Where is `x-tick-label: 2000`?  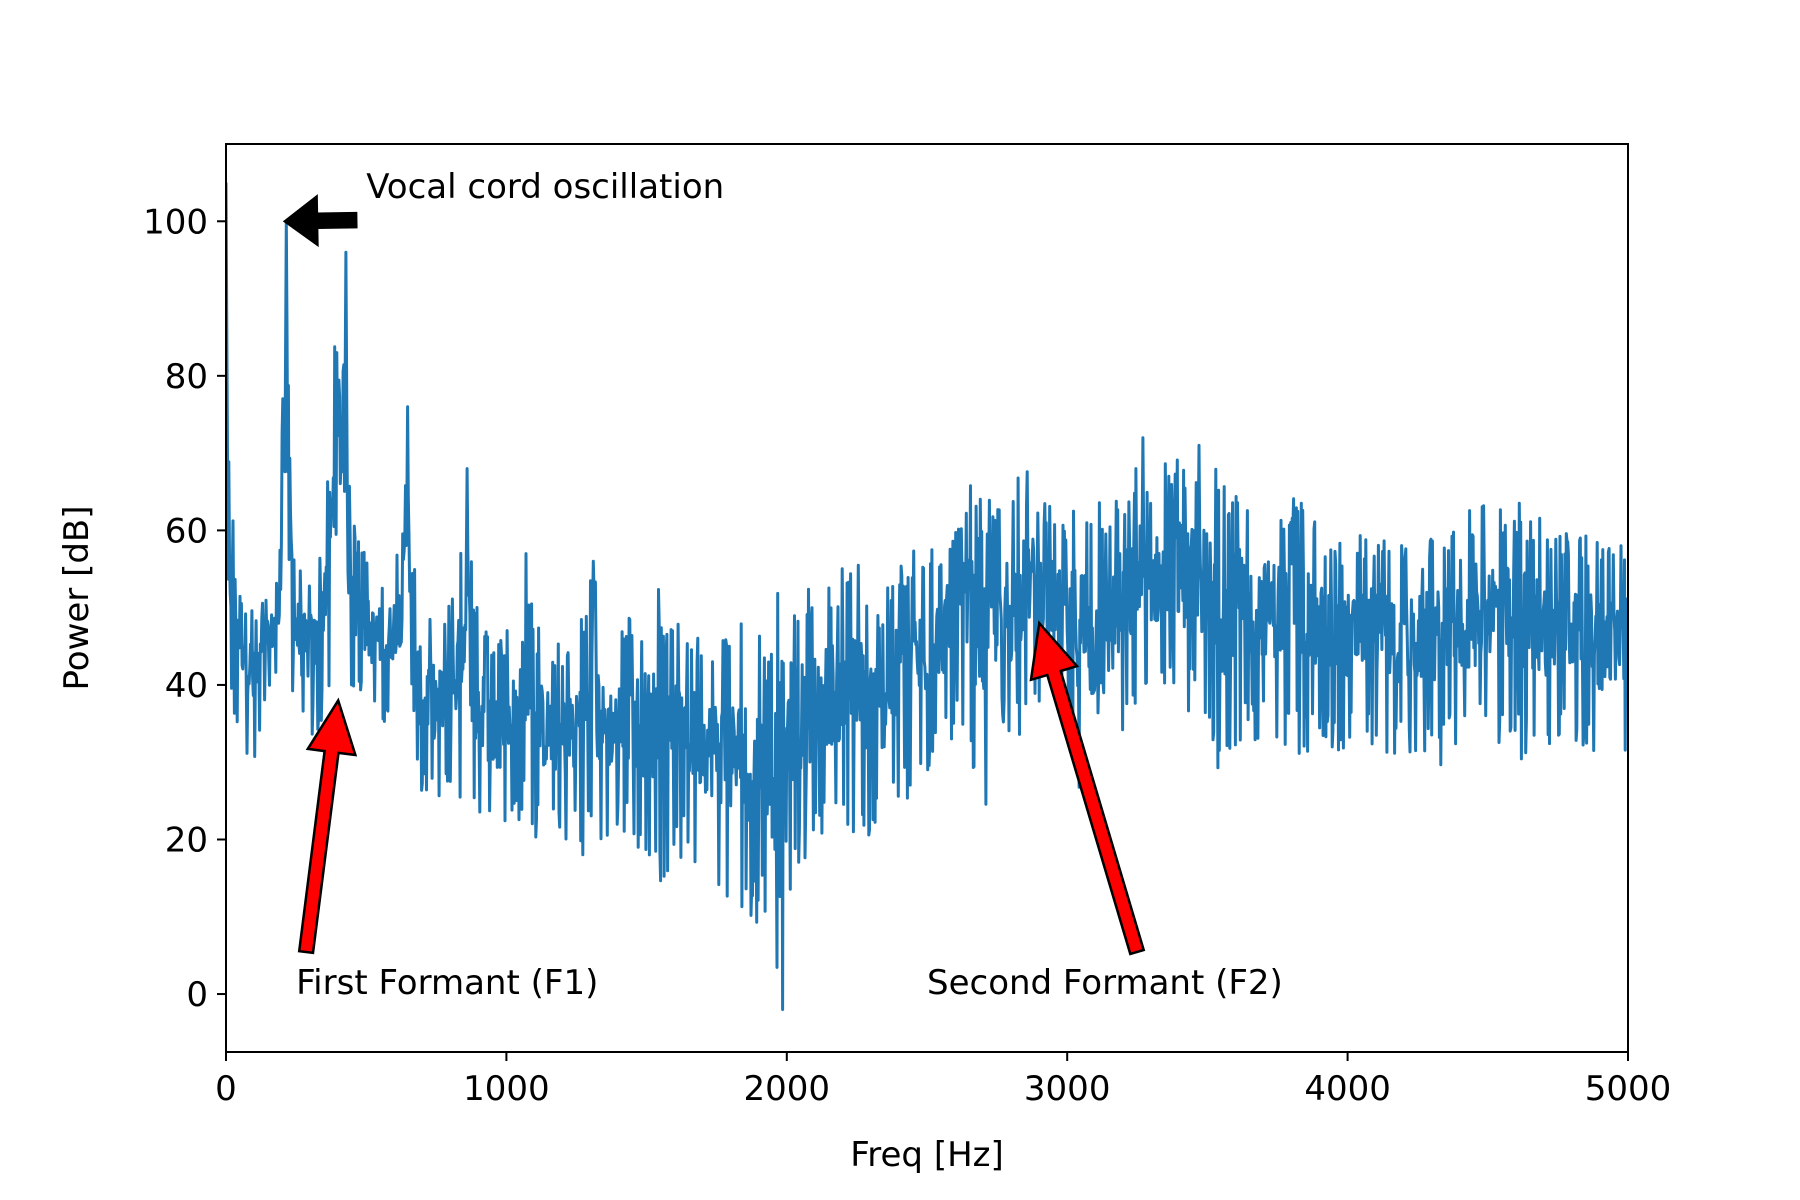 x-tick-label: 2000 is located at coordinates (787, 1089).